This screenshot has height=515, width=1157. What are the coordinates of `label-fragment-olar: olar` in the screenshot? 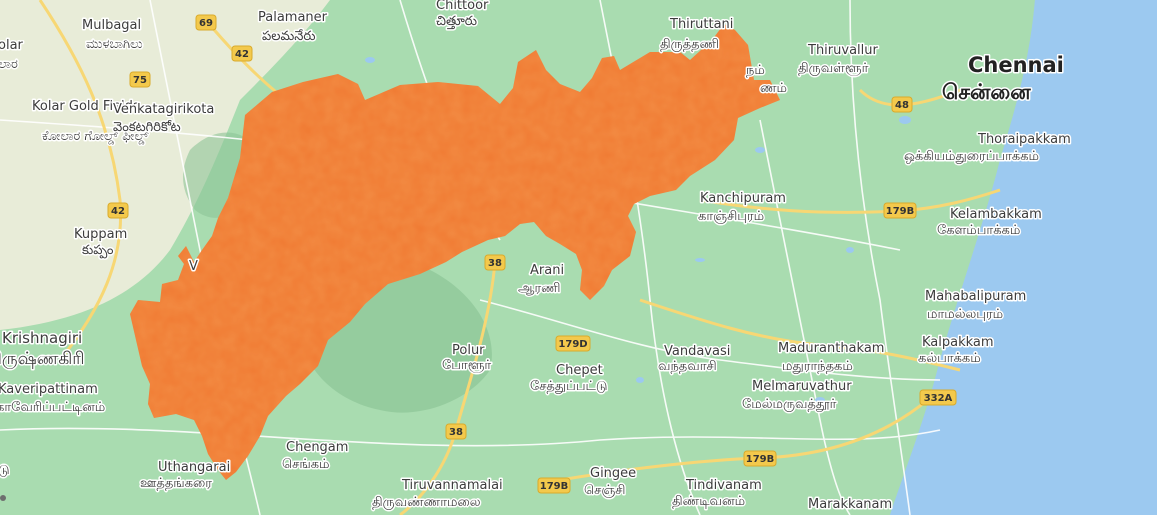 It's located at (12, 45).